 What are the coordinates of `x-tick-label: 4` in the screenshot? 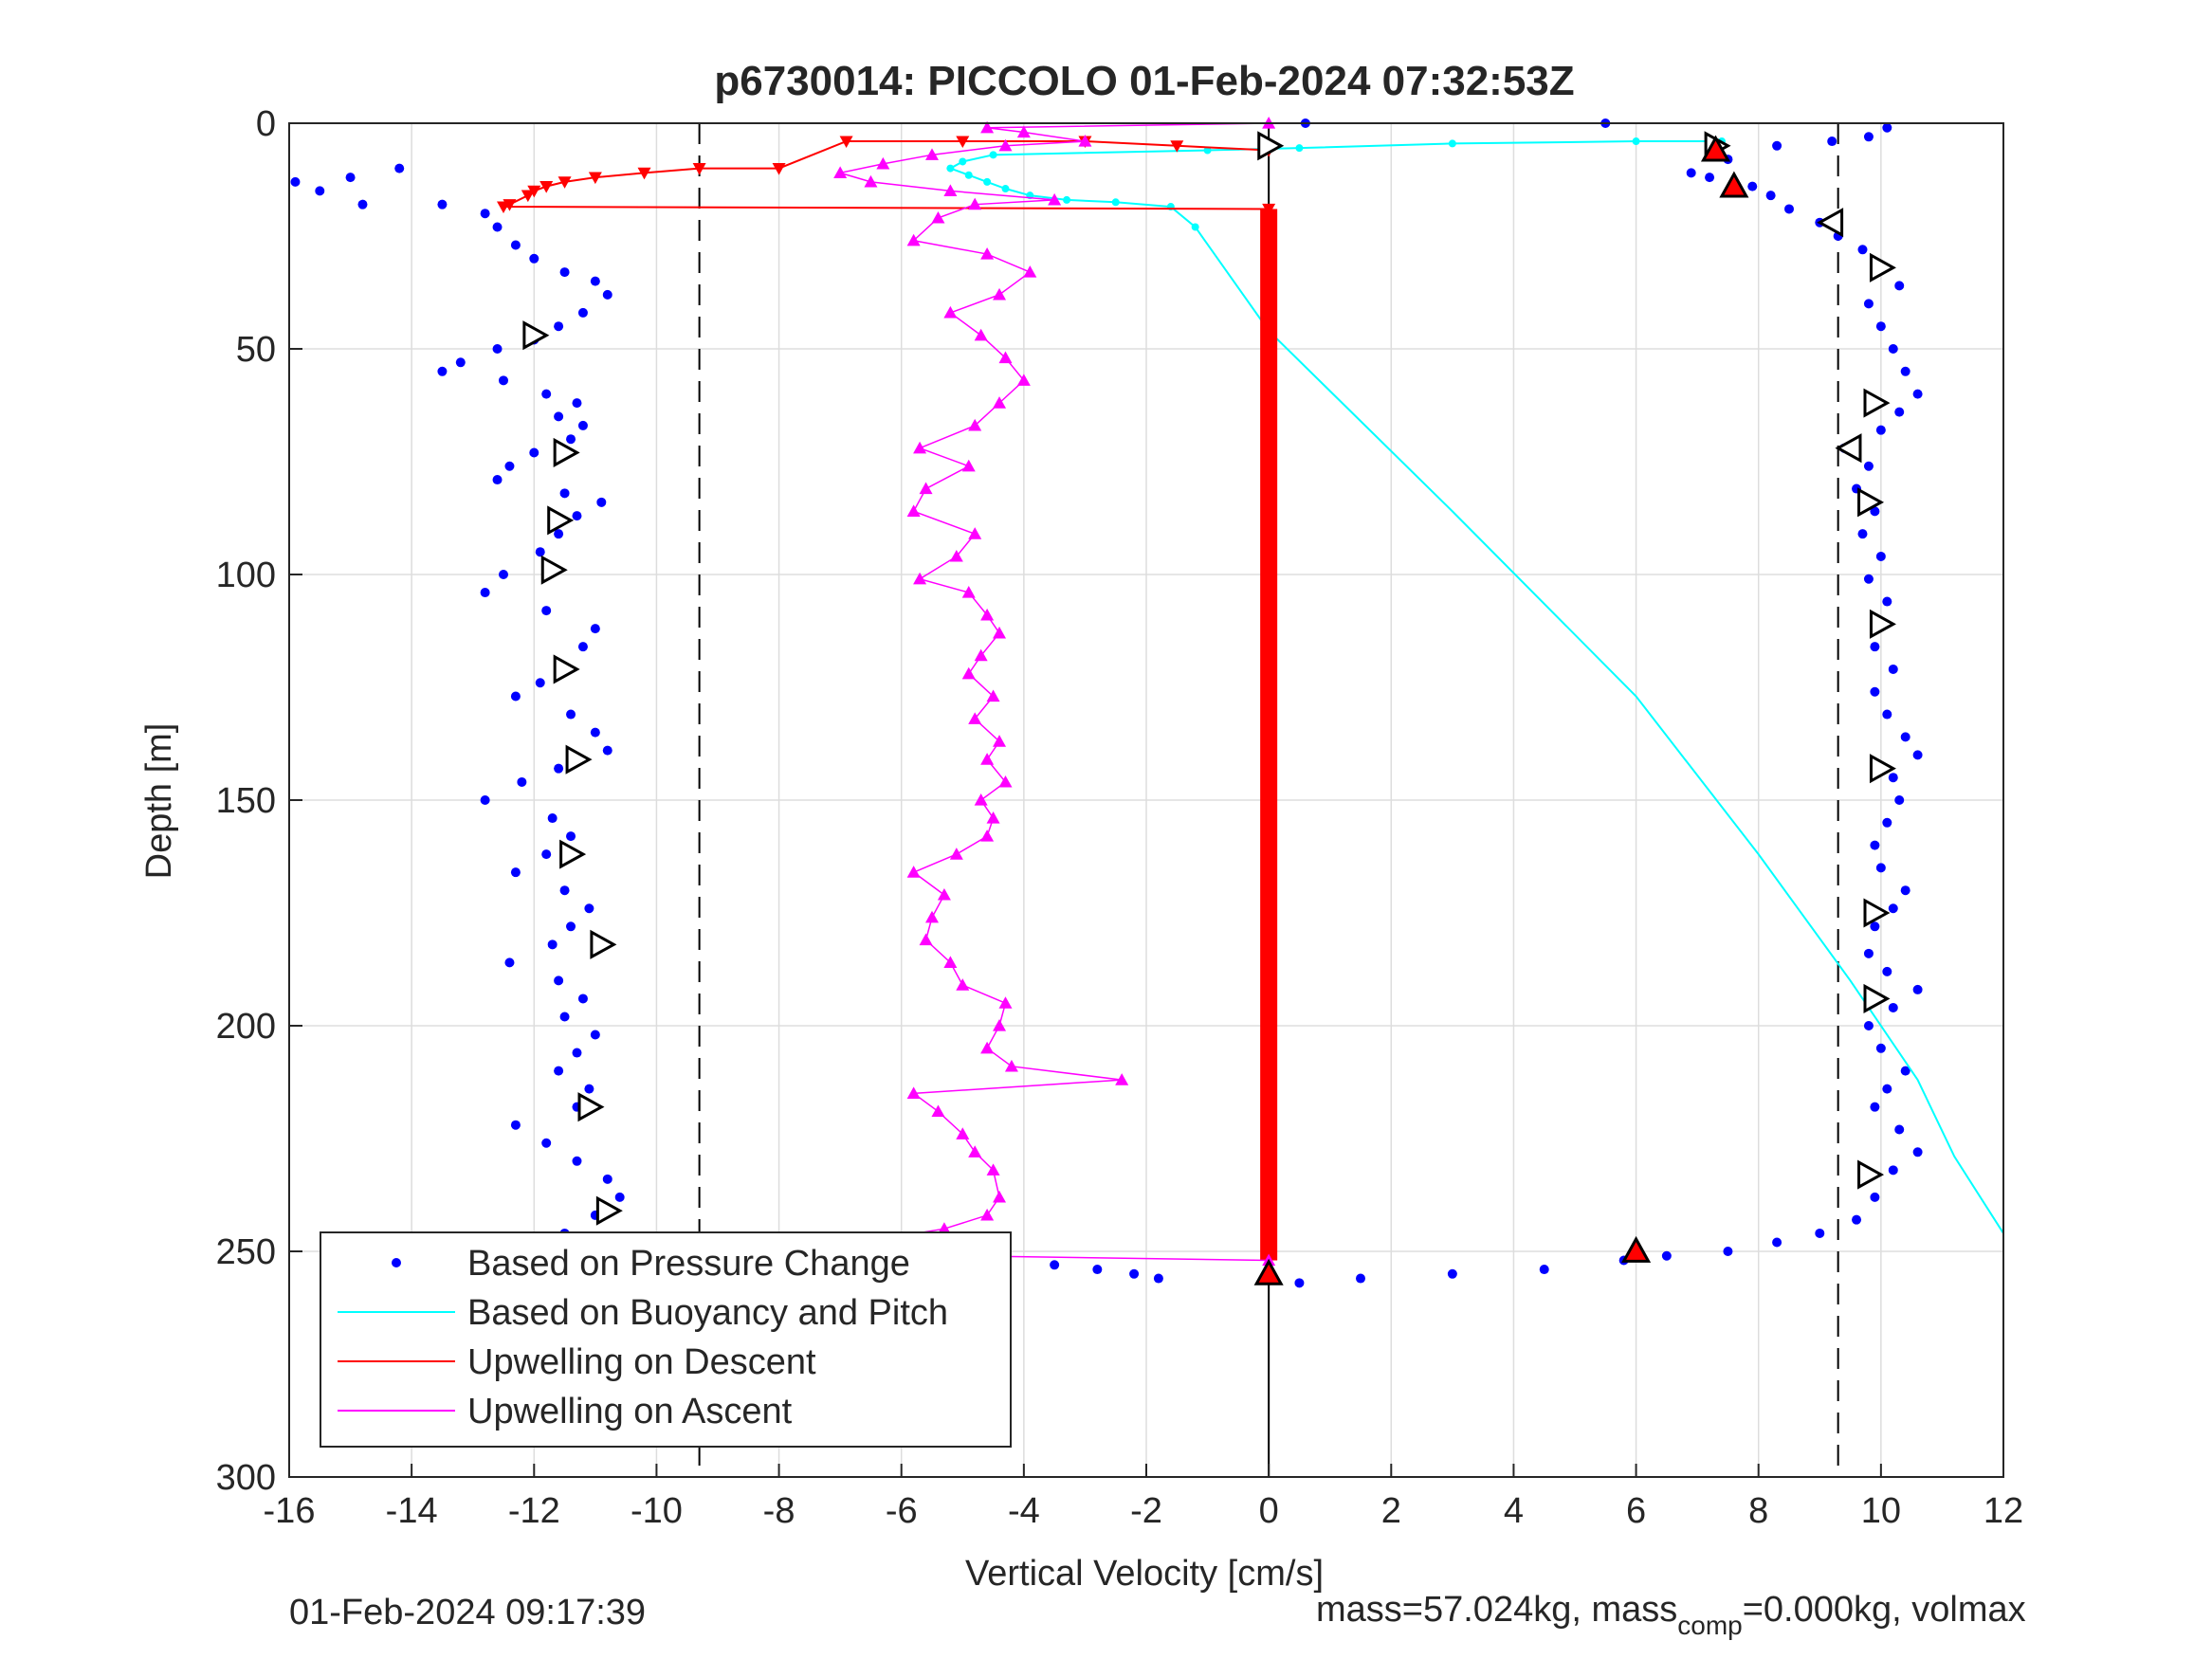 It's located at (1514, 1511).